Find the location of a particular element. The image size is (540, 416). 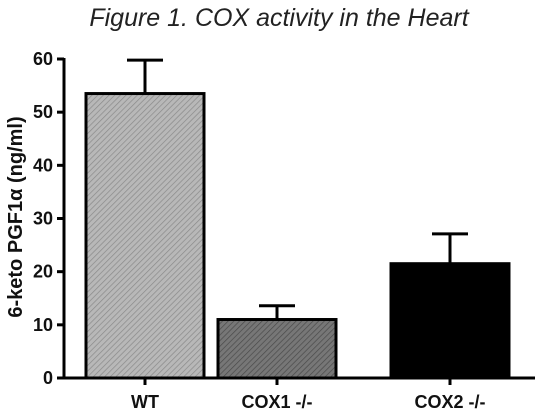

y-tick-label-20: 20 is located at coordinates (43, 272).